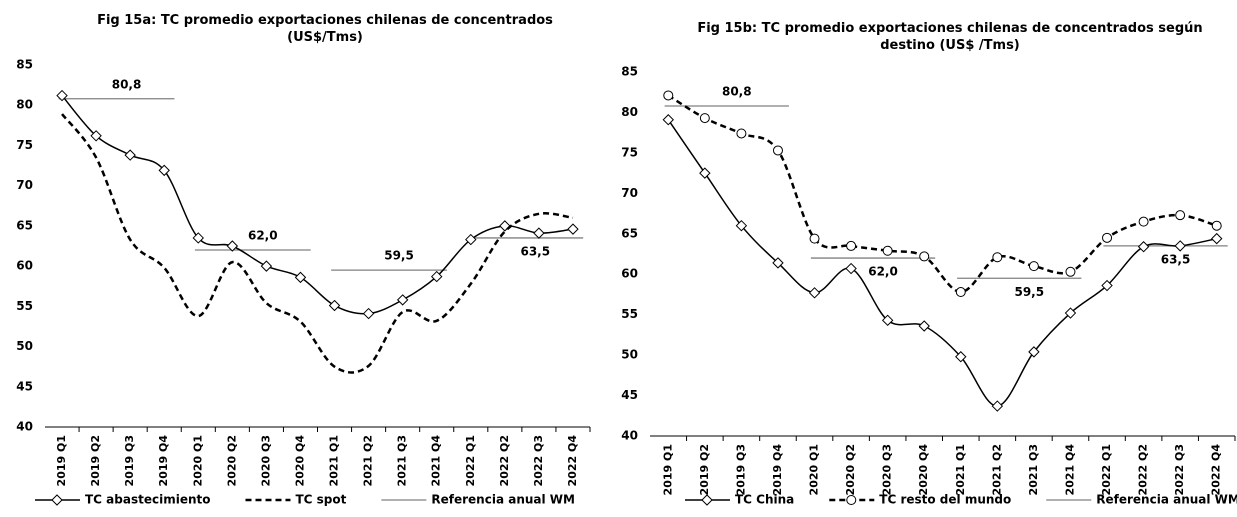 This screenshot has width=1237, height=517. I want to click on legend-label: TC China, so click(764, 500).